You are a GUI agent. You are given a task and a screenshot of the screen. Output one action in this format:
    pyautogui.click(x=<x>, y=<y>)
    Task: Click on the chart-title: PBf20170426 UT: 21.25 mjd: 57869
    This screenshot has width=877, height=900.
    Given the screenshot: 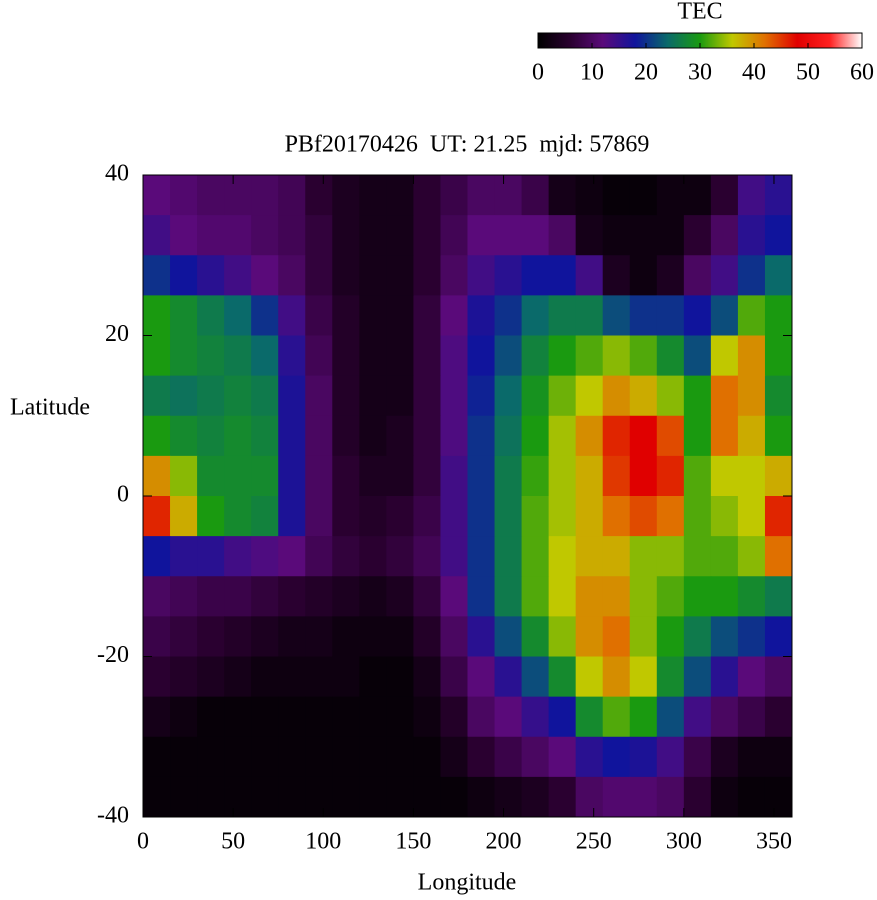 What is the action you would take?
    pyautogui.click(x=467, y=145)
    